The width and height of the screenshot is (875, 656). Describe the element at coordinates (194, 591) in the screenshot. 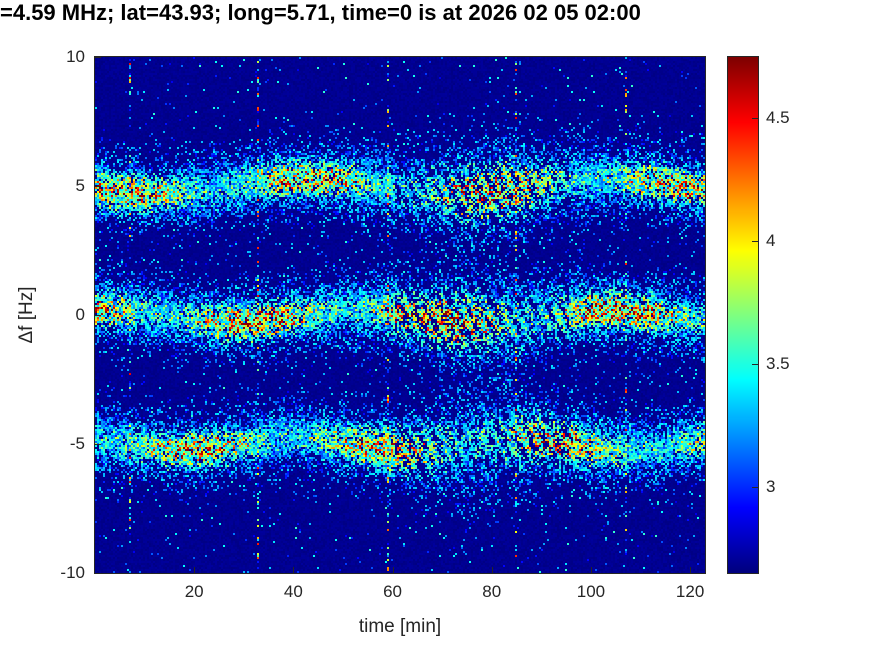

I see `x-tick-label: 20` at that location.